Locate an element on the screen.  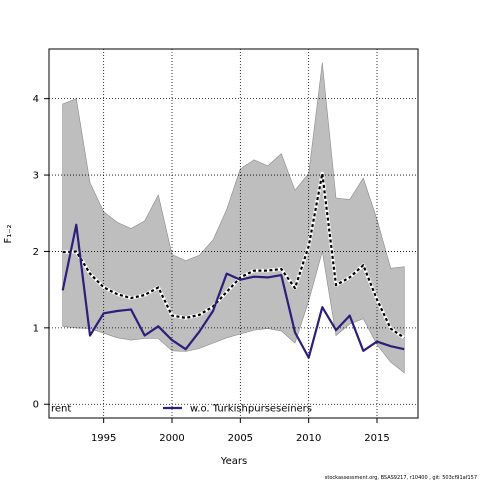
x-tick-label-2010: 2010 is located at coordinates (308, 438).